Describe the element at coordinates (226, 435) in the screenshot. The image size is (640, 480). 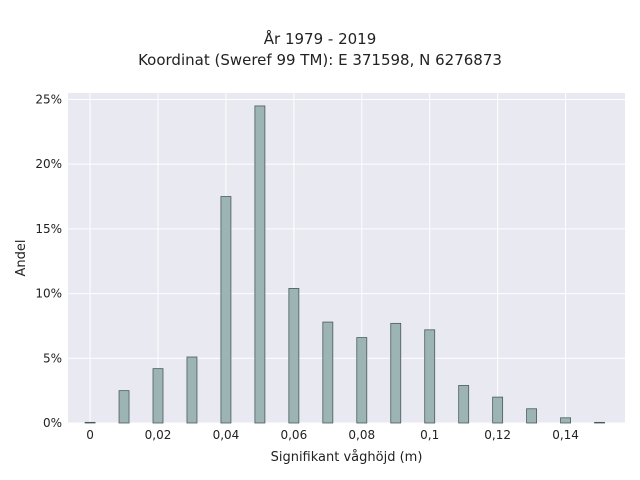
I see `x-tick-label: 0,04` at that location.